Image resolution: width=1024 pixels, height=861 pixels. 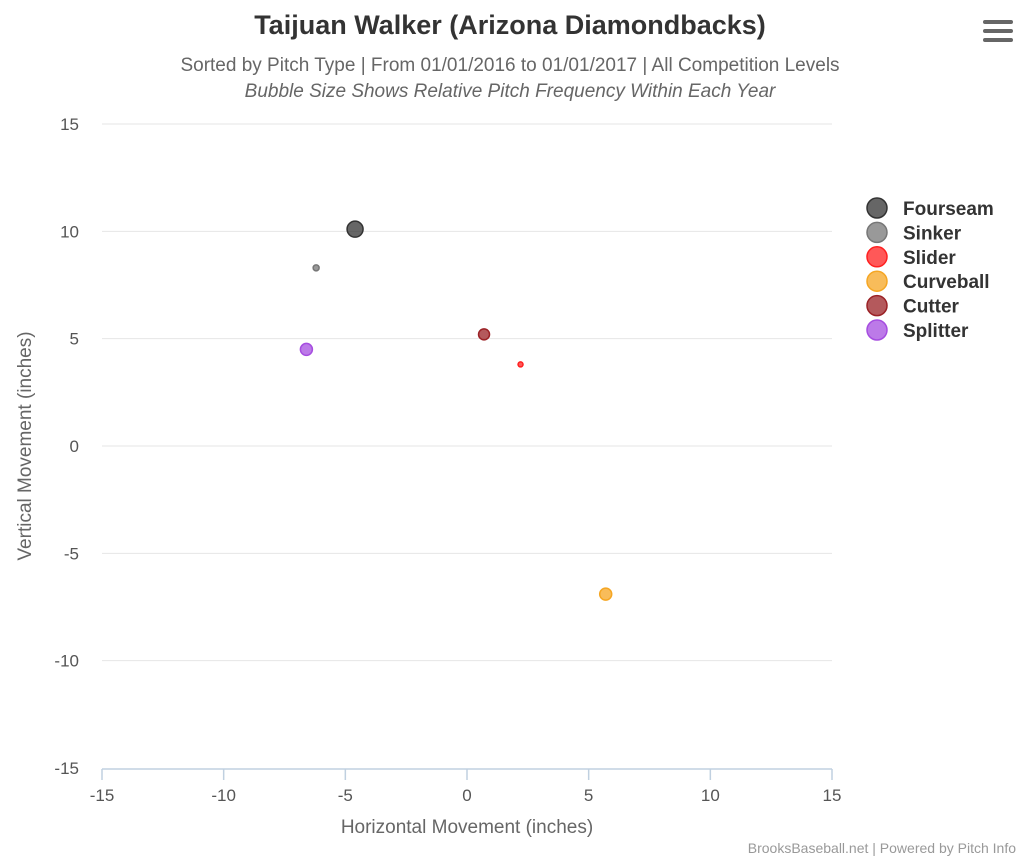 I want to click on x-tick-label: 15, so click(x=832, y=795).